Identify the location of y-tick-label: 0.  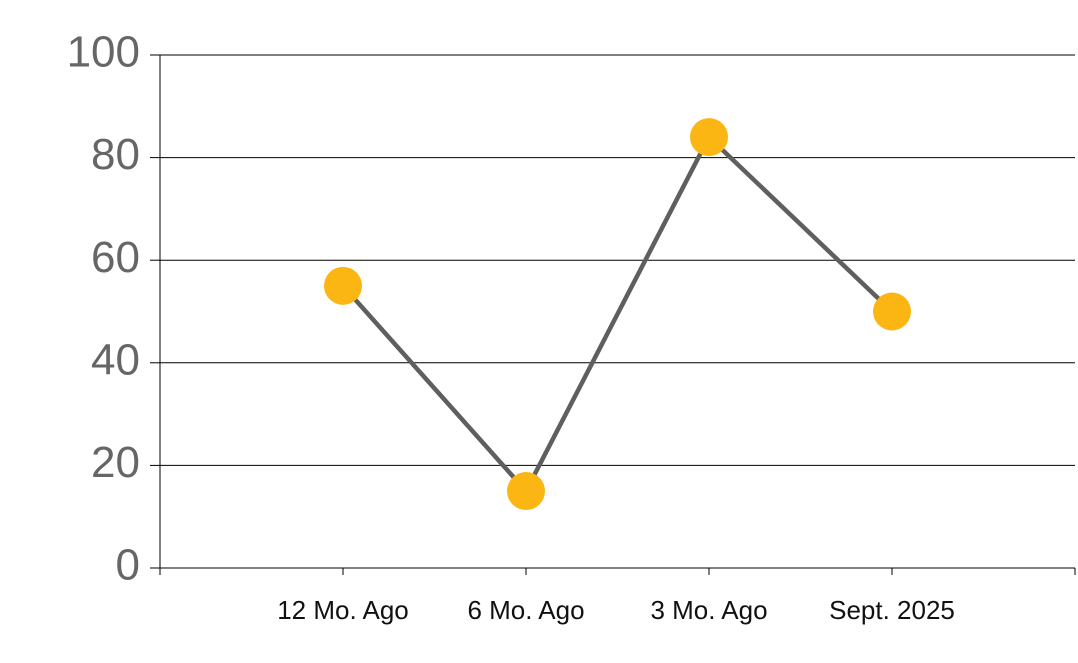
(128, 565).